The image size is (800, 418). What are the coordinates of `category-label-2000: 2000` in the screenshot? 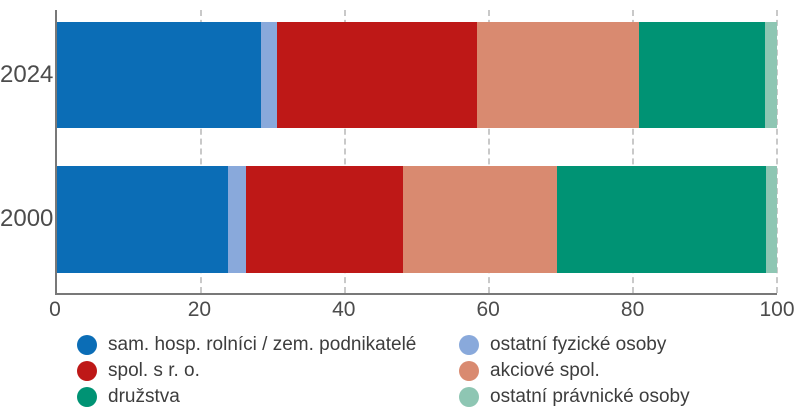 It's located at (27, 218).